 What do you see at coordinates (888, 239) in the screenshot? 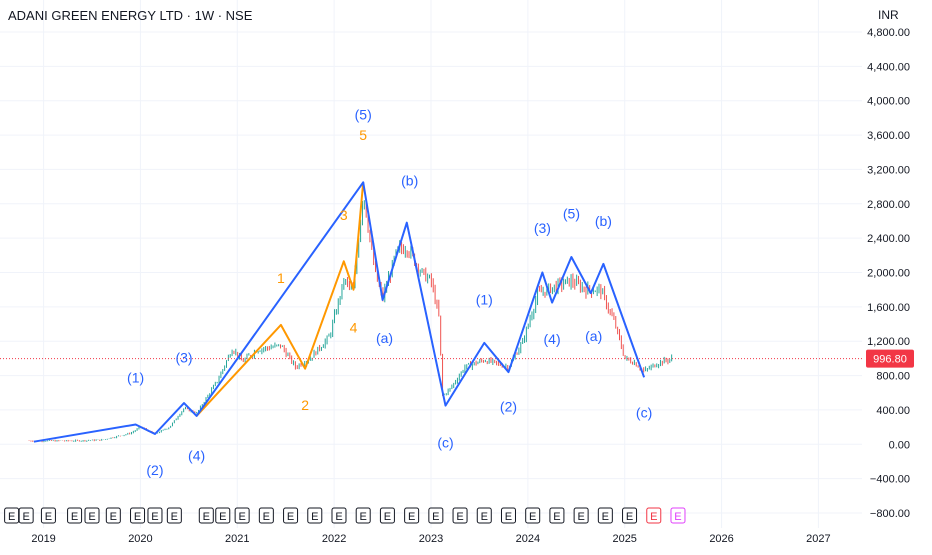
I see `y-tick-label: 2,400.00` at bounding box center [888, 239].